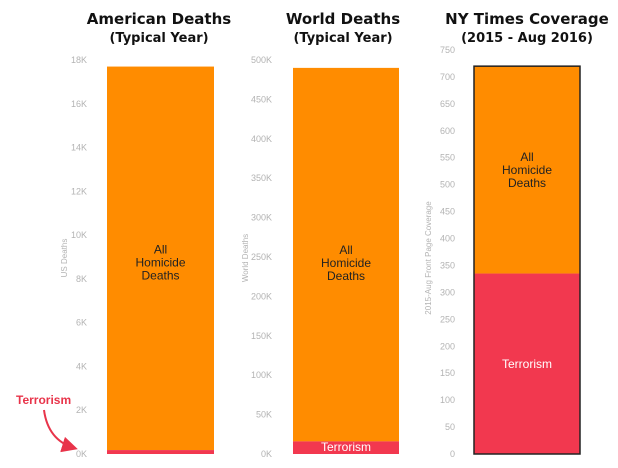 The height and width of the screenshot is (468, 618). Describe the element at coordinates (79, 191) in the screenshot. I see `y-tick-label: 12K` at that location.